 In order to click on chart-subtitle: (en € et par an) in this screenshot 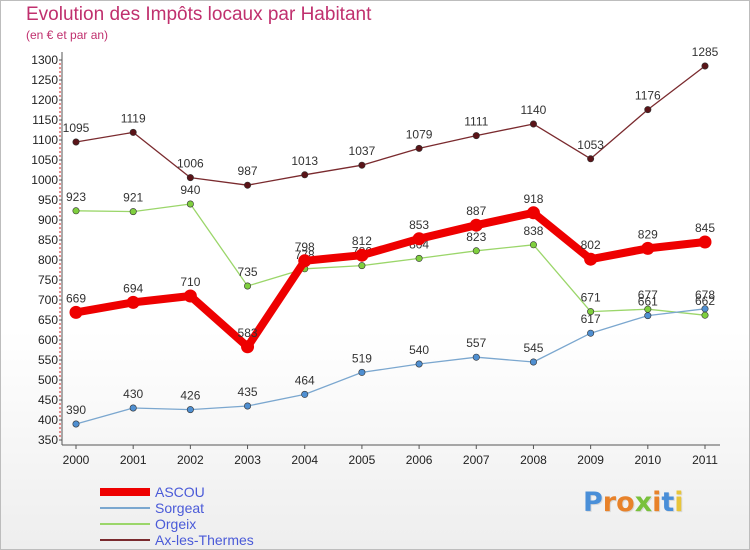, I will do `click(67, 35)`.